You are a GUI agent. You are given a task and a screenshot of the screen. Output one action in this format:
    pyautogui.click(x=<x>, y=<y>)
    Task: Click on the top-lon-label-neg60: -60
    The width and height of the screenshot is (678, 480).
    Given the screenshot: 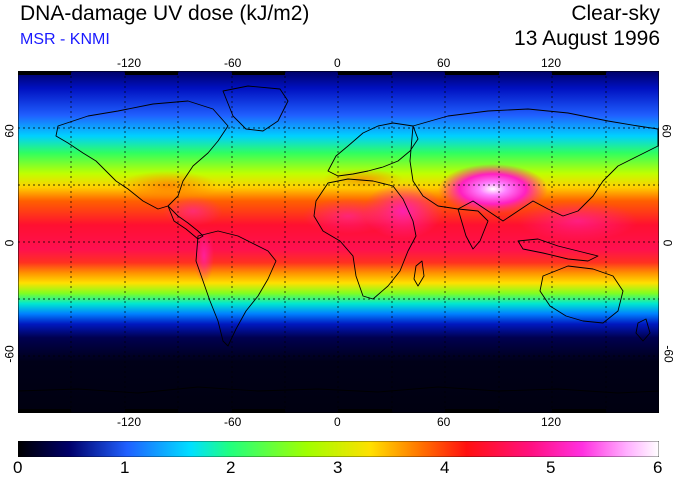 What is the action you would take?
    pyautogui.click(x=233, y=63)
    